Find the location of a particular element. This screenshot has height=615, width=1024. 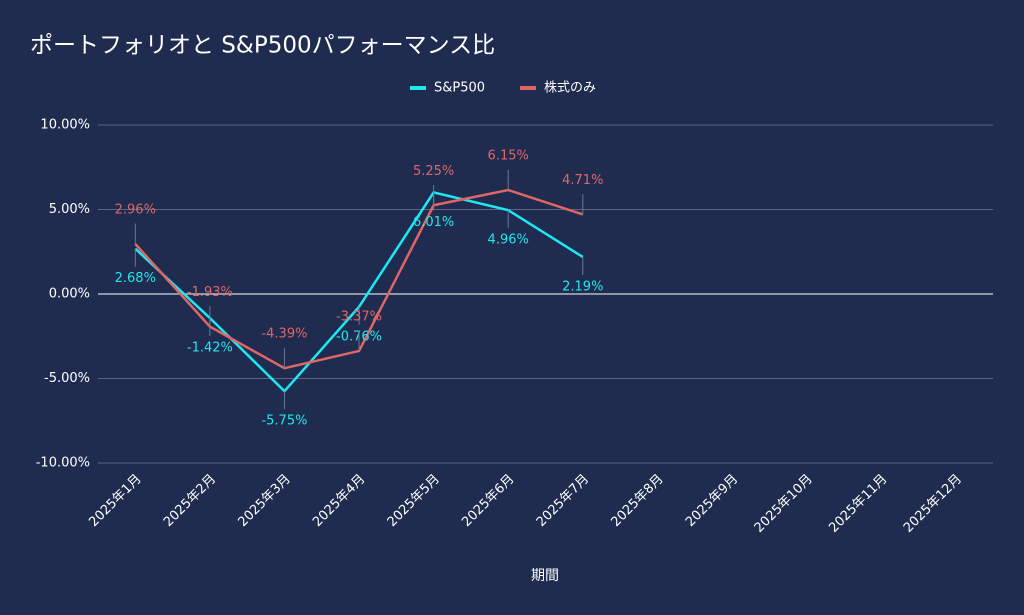

chart-title: ポートフォリオと S&P500パフォーマンス比 is located at coordinates (262, 46).